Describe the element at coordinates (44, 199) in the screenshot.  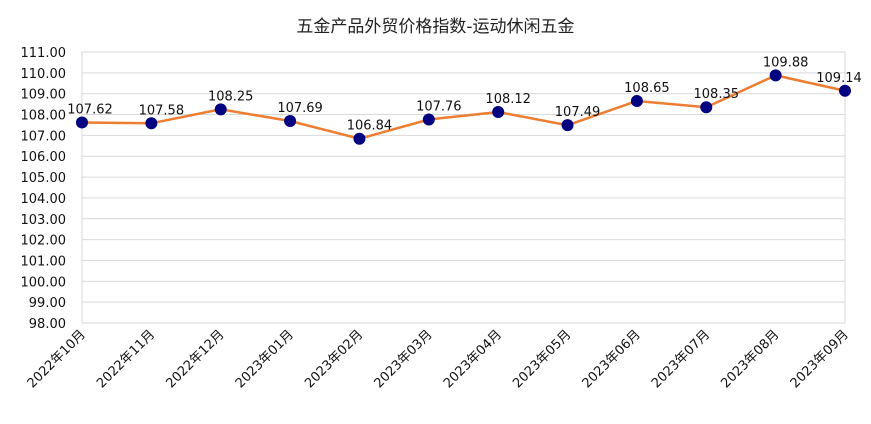
I see `y-tick-label: 104.00` at that location.